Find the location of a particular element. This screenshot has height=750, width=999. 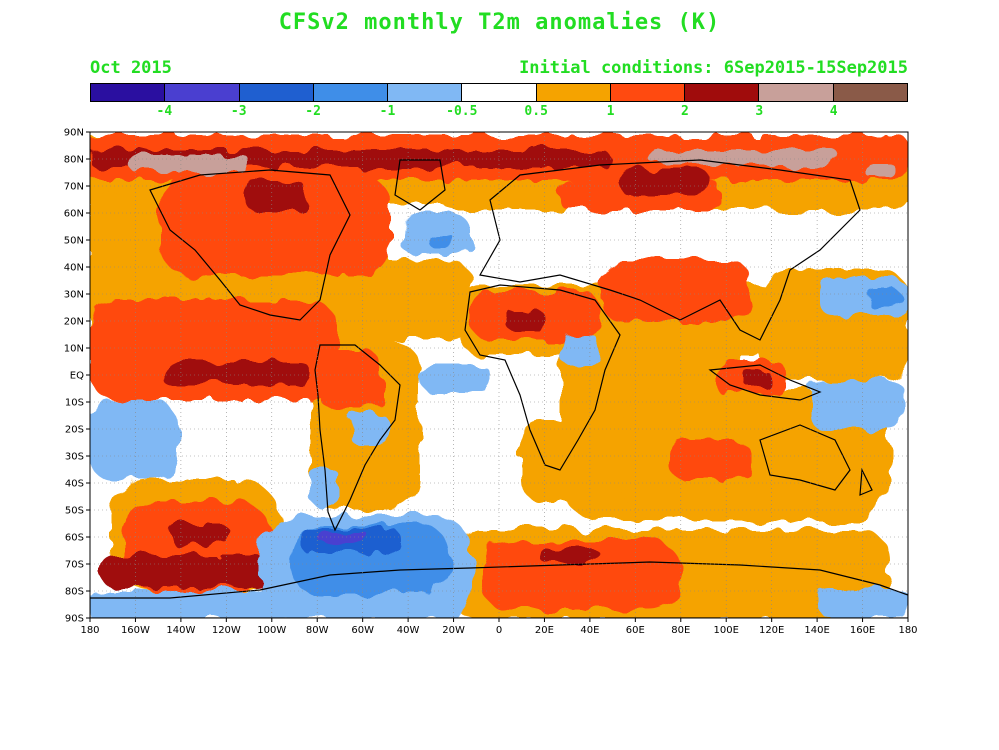

lat-label: 50N is located at coordinates (74, 241).